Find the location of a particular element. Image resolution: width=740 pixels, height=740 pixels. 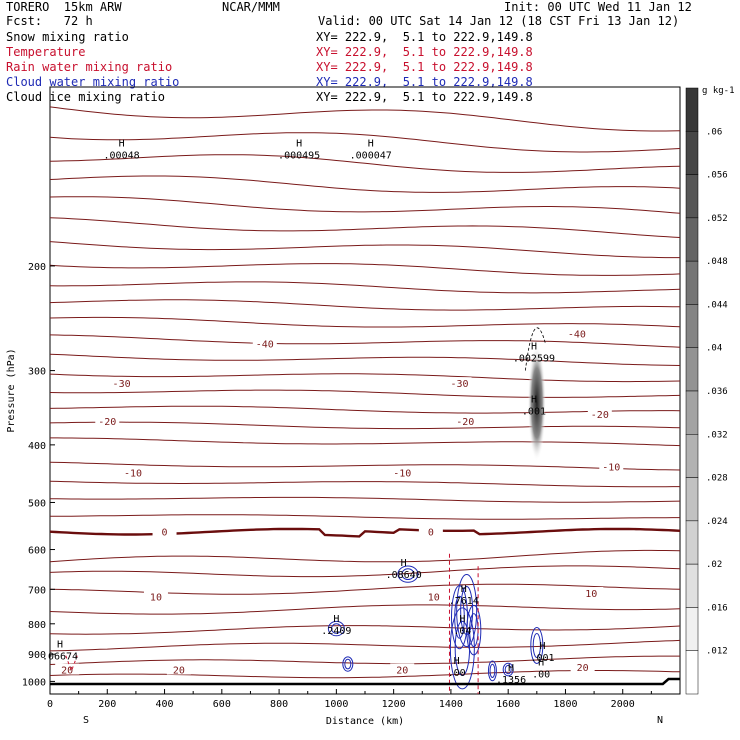

x-tick-label: 0 is located at coordinates (50, 704).